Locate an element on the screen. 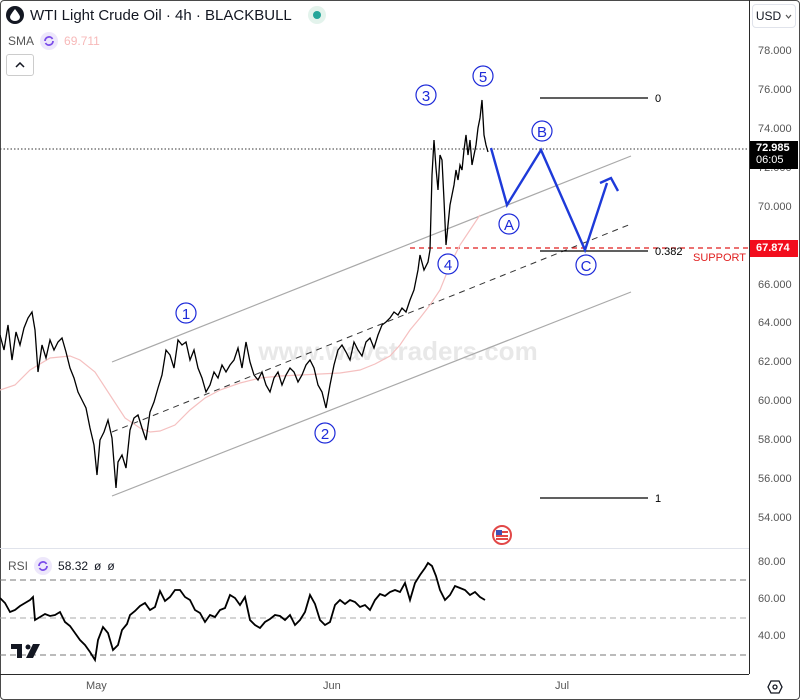 The height and width of the screenshot is (700, 800). market-status-indicator is located at coordinates (316, 15).